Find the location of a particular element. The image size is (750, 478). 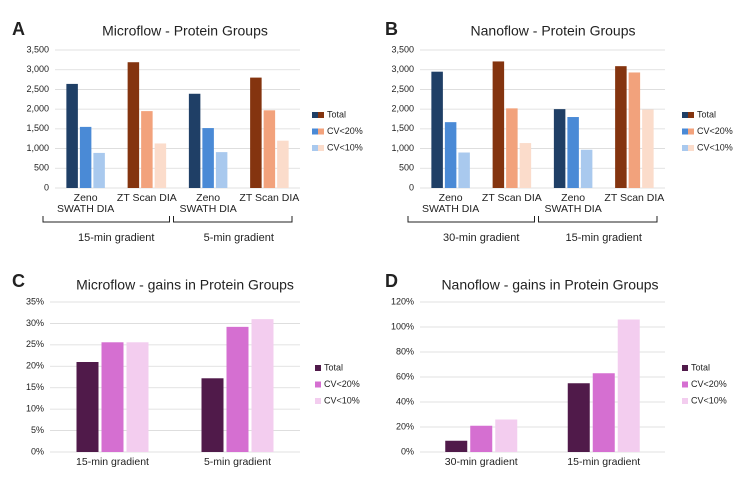

y-tick-label: 0% is located at coordinates (37, 451).